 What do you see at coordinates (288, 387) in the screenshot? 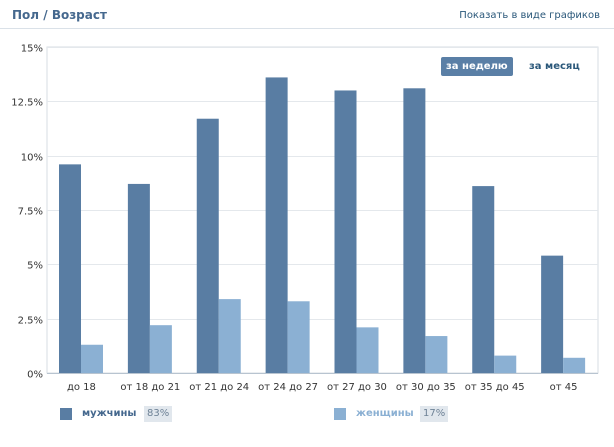
I see `x-tick-label: от 24 до 27` at bounding box center [288, 387].